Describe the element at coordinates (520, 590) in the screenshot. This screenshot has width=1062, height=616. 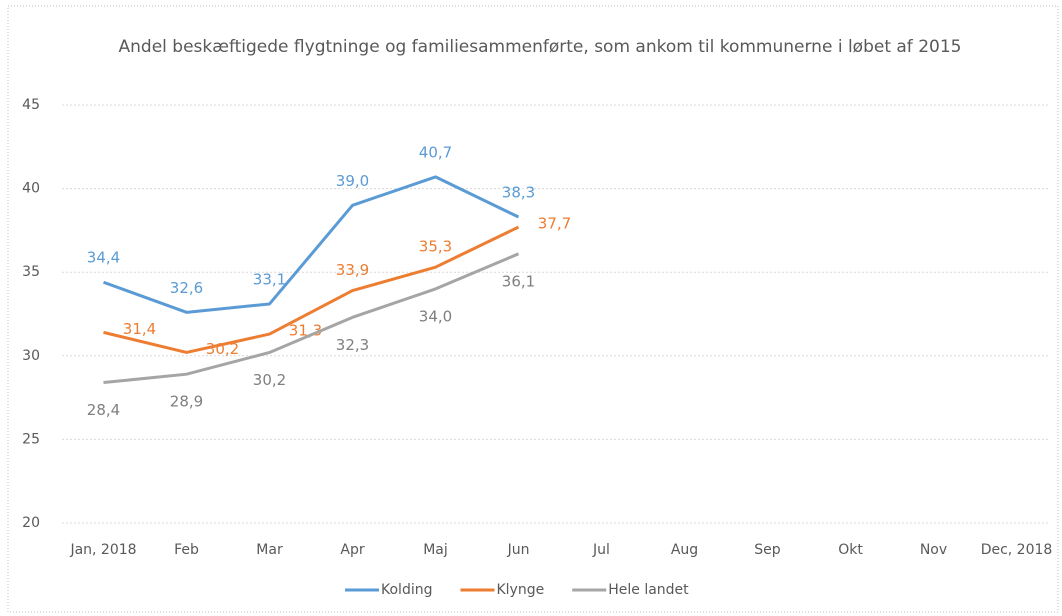
I see `legend-label: Klynge` at that location.